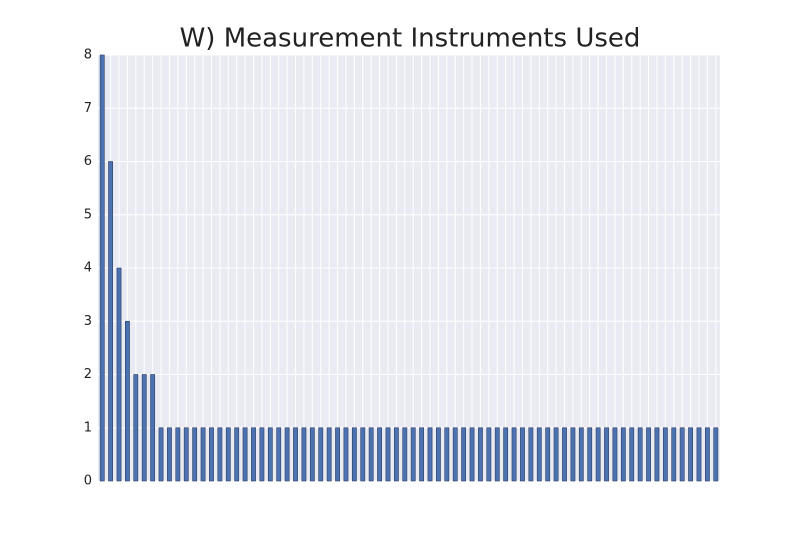  What do you see at coordinates (88, 214) in the screenshot?
I see `y-tick-label: 5` at bounding box center [88, 214].